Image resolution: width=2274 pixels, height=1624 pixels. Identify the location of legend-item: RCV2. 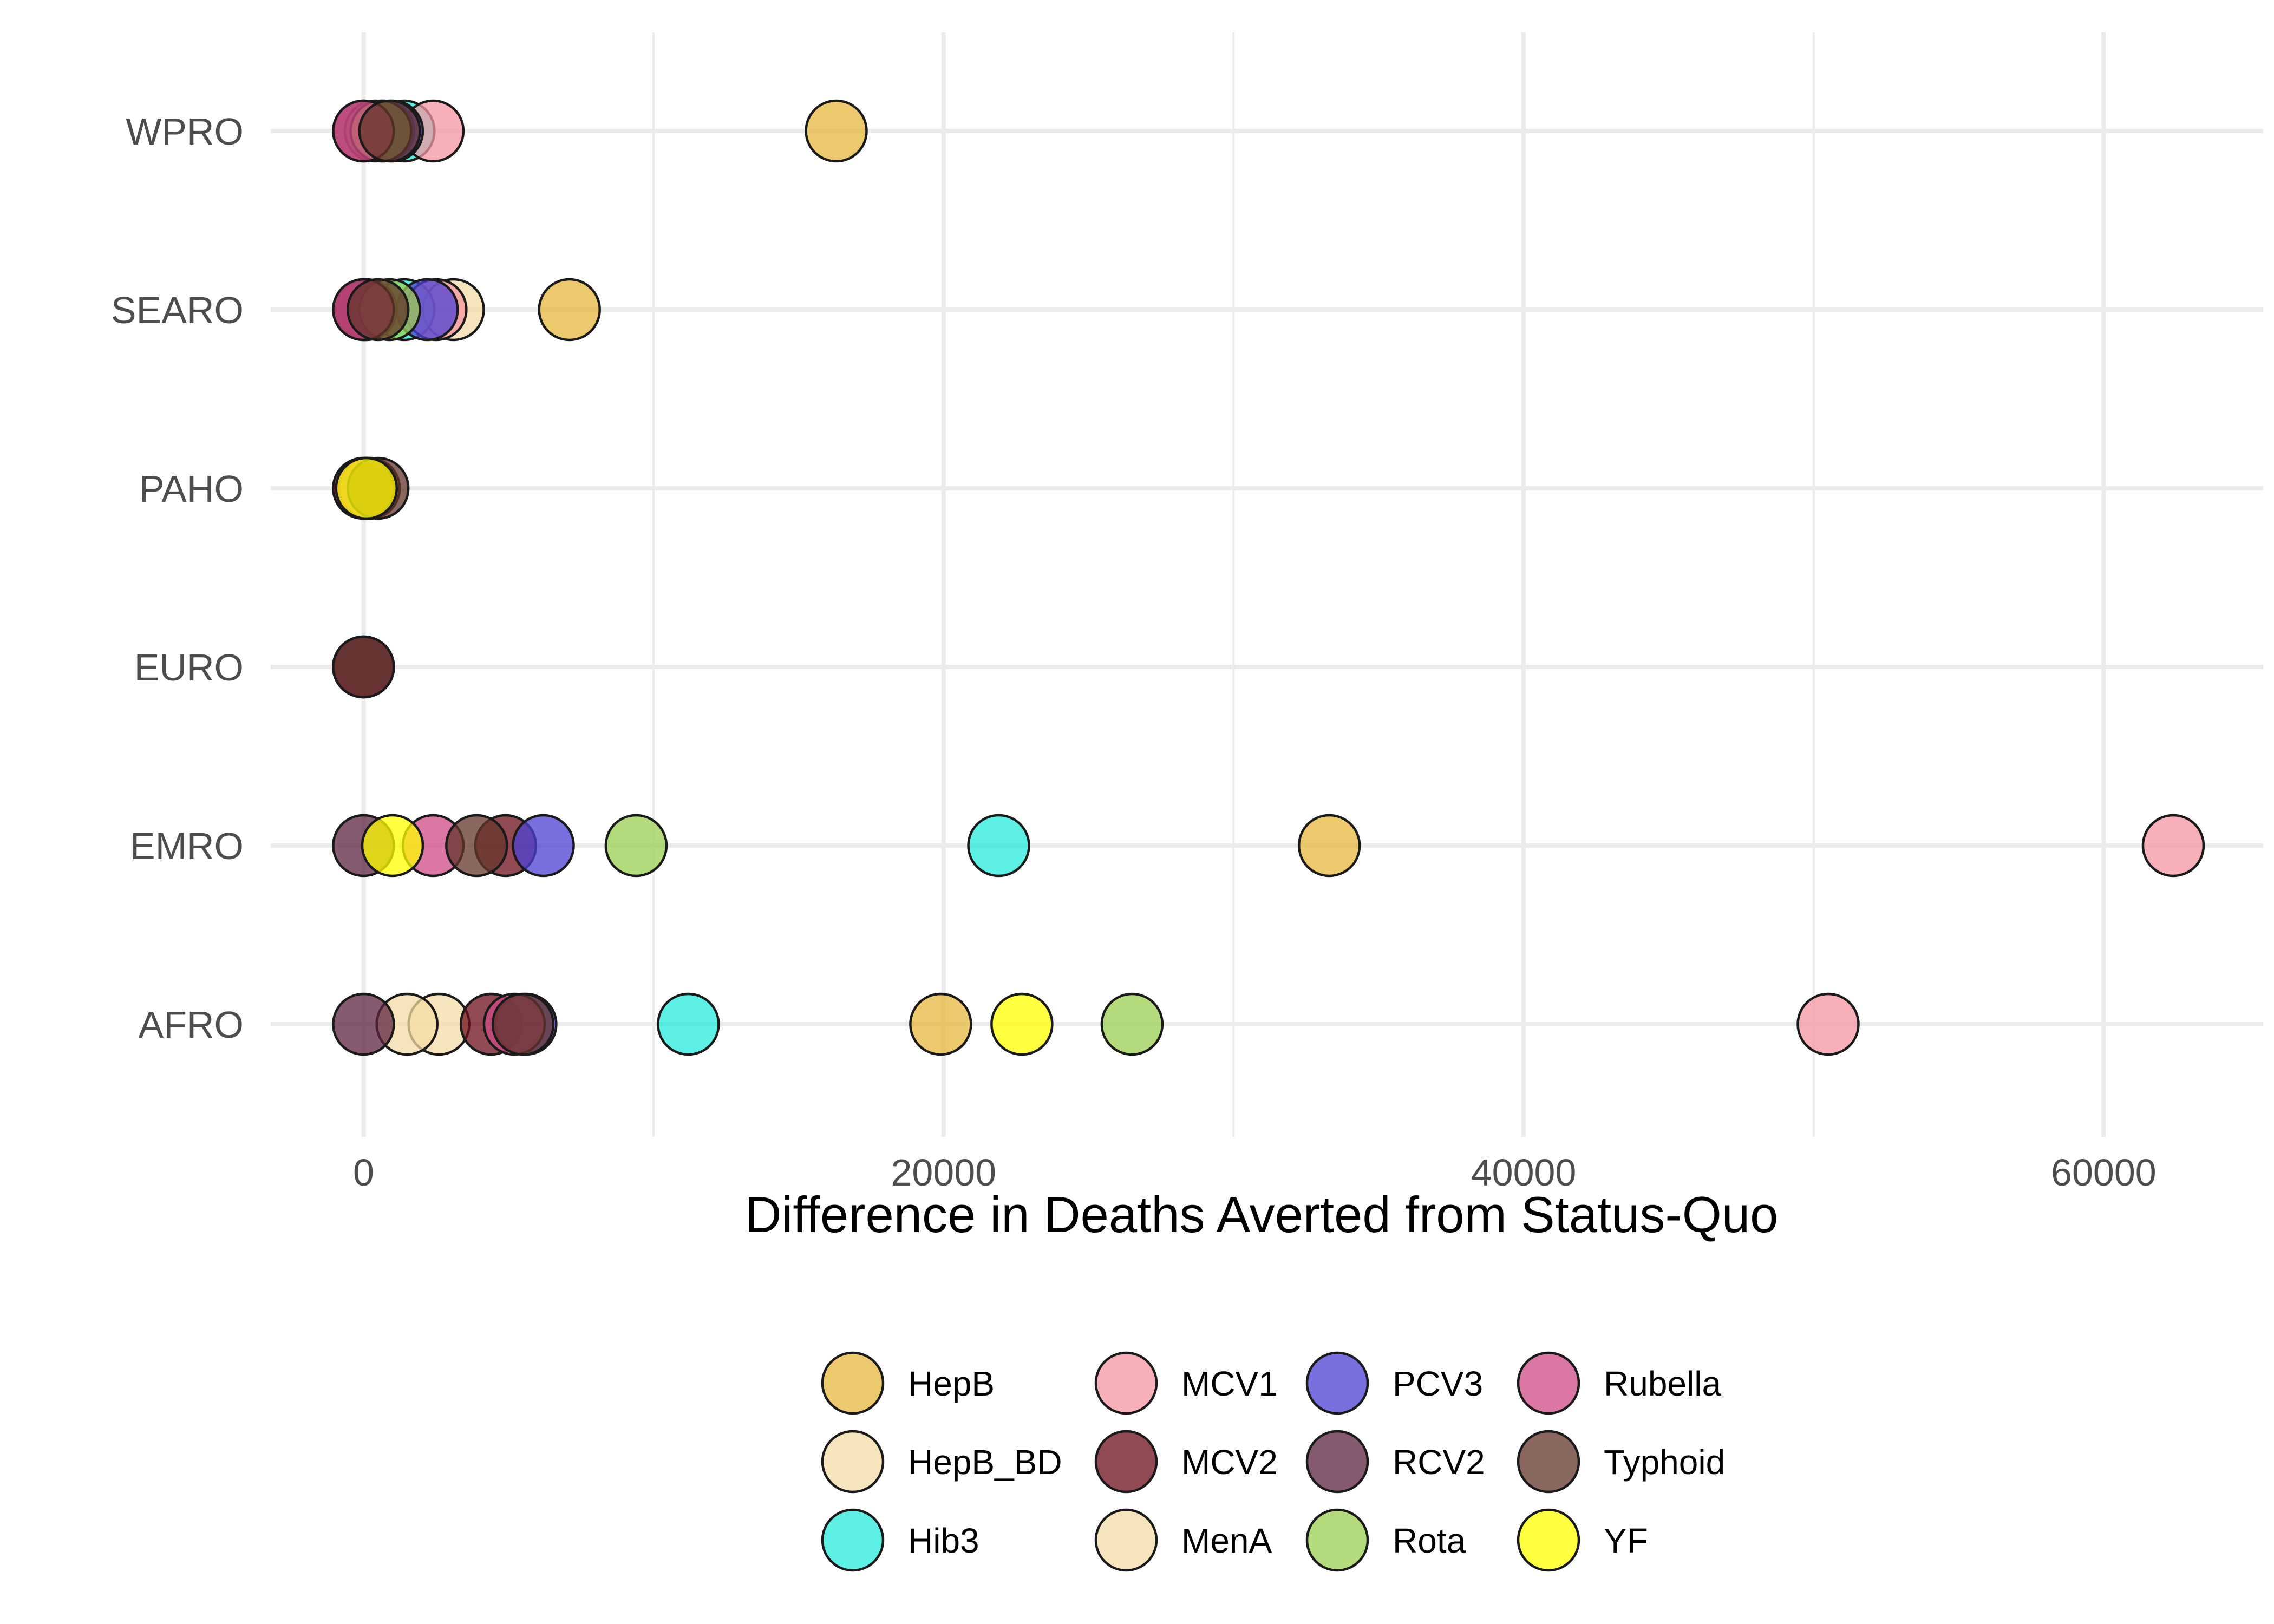
(1395, 1462).